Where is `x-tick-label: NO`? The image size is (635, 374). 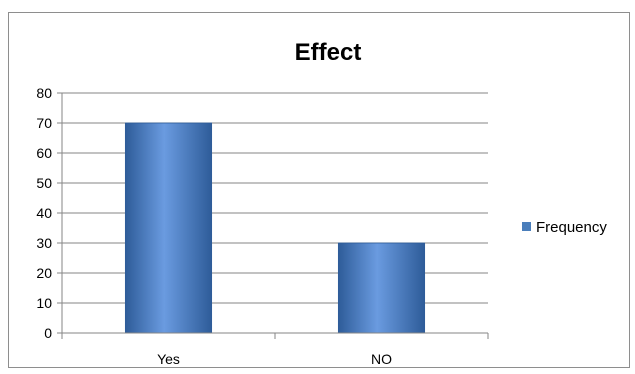
x-tick-label: NO is located at coordinates (381, 359).